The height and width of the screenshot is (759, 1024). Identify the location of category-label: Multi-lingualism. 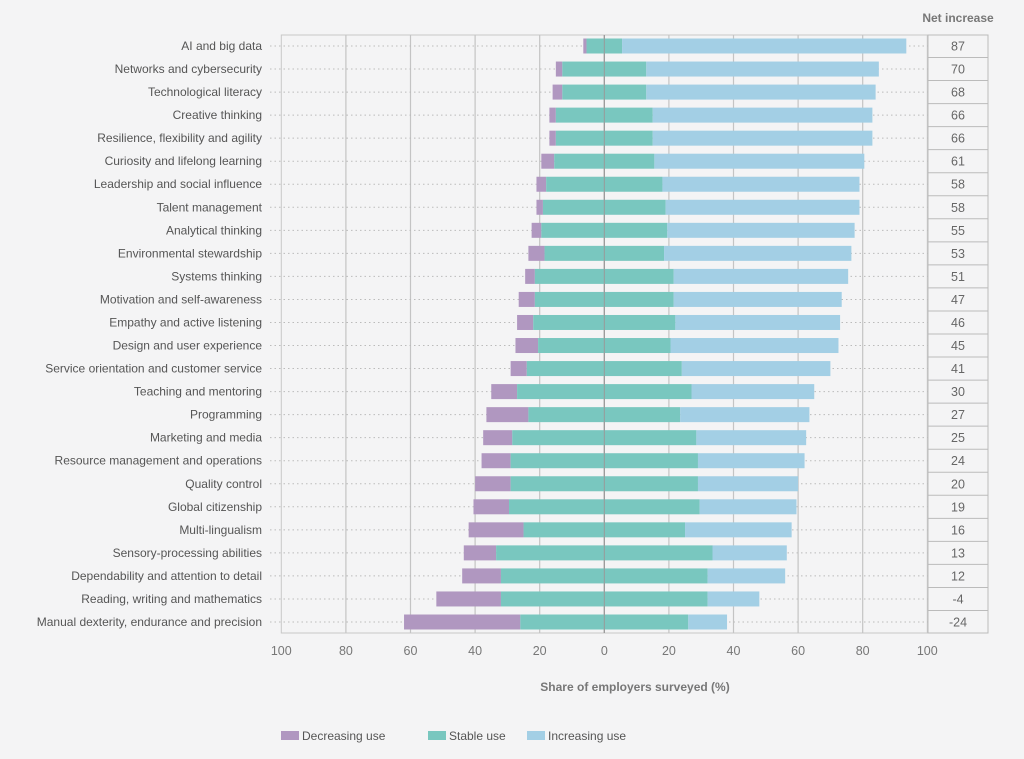
(220, 530).